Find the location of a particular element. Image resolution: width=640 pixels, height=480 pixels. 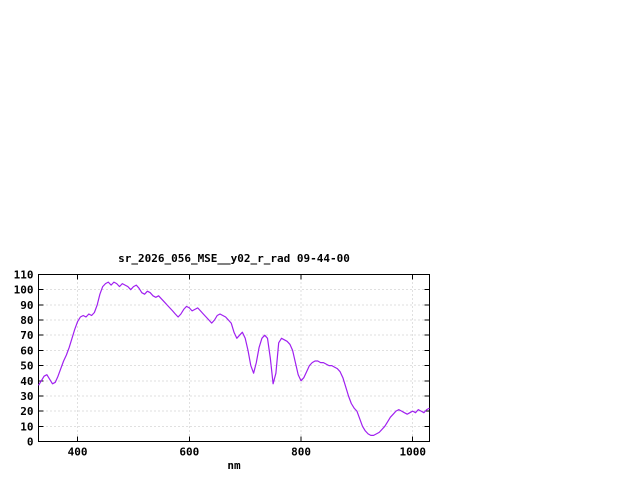

y-tick-label: 70 is located at coordinates (26, 335).